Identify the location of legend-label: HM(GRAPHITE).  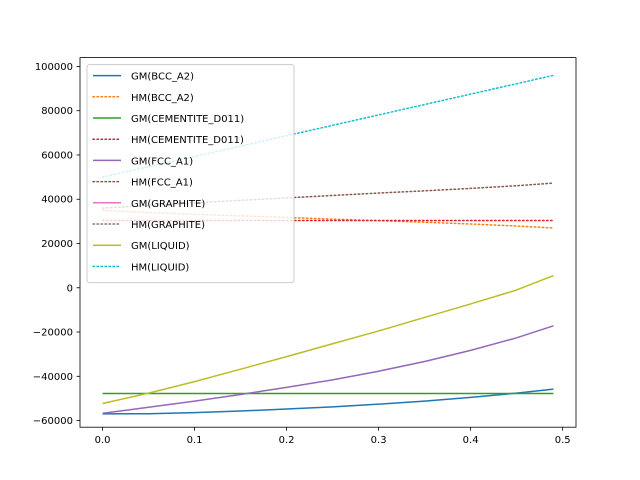
(168, 225).